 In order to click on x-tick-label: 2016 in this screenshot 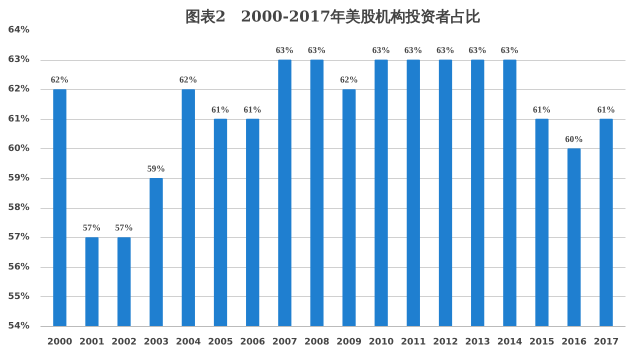, I will do `click(574, 342)`.